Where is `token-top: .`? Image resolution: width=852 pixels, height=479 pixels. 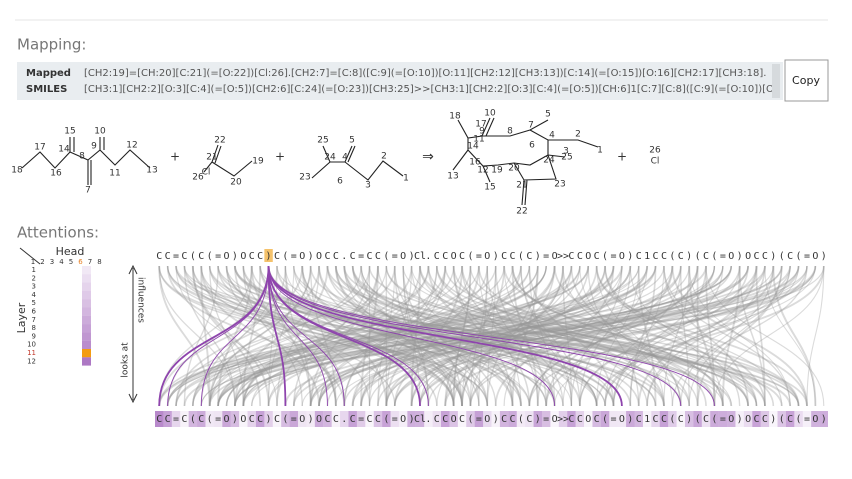
token-top: . is located at coordinates (428, 256).